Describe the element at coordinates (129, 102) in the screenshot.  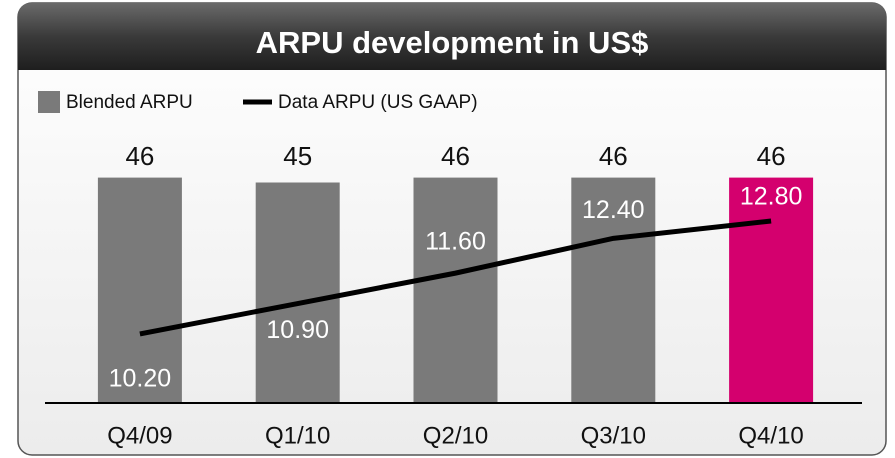
I see `legend-label: Blended ARPU` at that location.